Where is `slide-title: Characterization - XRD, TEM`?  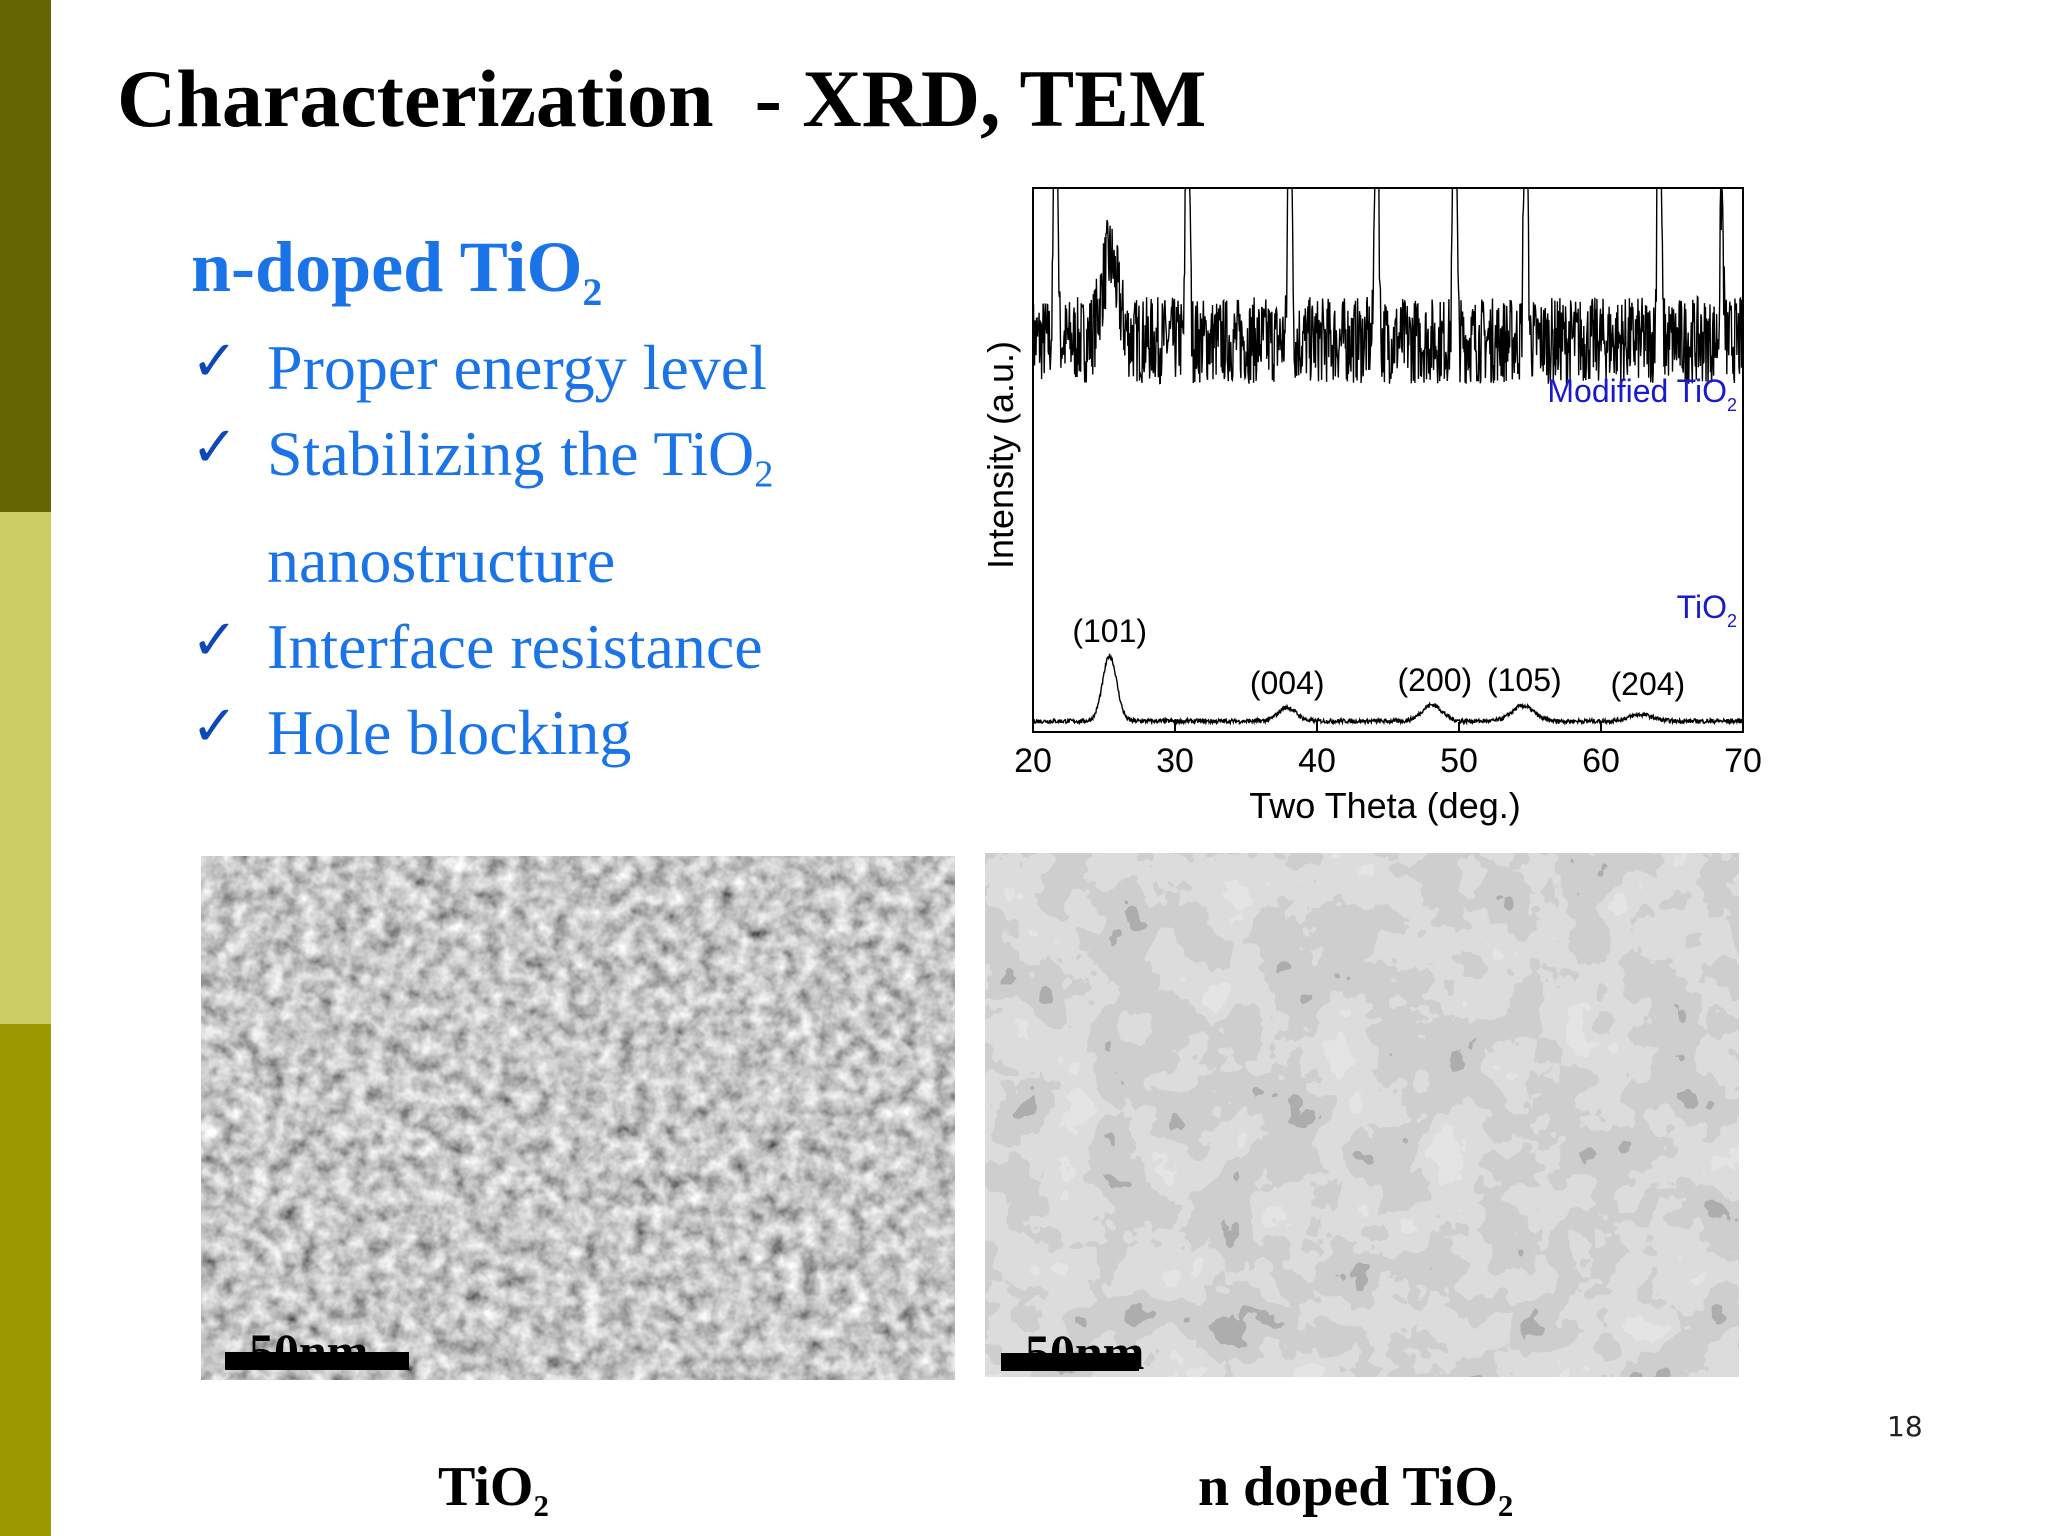
slide-title: Characterization - XRD, TEM is located at coordinates (662, 98).